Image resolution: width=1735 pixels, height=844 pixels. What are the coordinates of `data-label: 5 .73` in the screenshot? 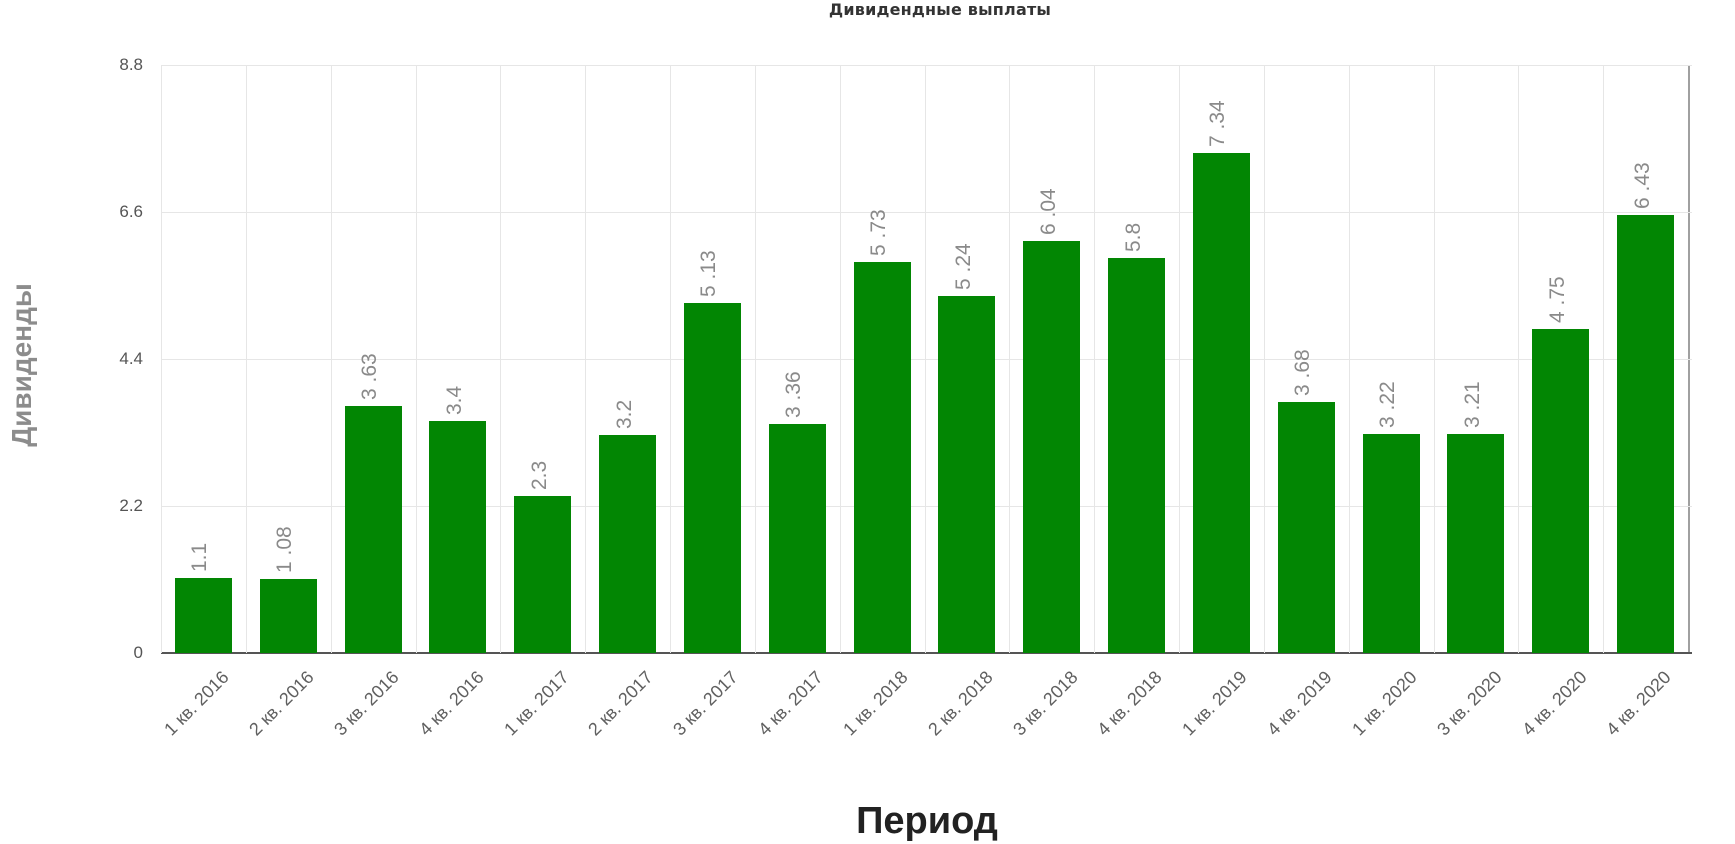 It's located at (879, 233).